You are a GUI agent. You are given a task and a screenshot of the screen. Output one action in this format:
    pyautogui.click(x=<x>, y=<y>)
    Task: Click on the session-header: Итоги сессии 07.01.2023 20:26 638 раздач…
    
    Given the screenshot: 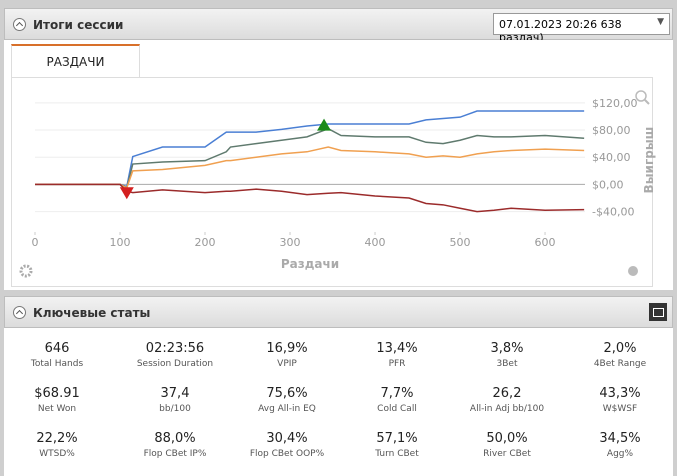 What is the action you would take?
    pyautogui.click(x=338, y=26)
    